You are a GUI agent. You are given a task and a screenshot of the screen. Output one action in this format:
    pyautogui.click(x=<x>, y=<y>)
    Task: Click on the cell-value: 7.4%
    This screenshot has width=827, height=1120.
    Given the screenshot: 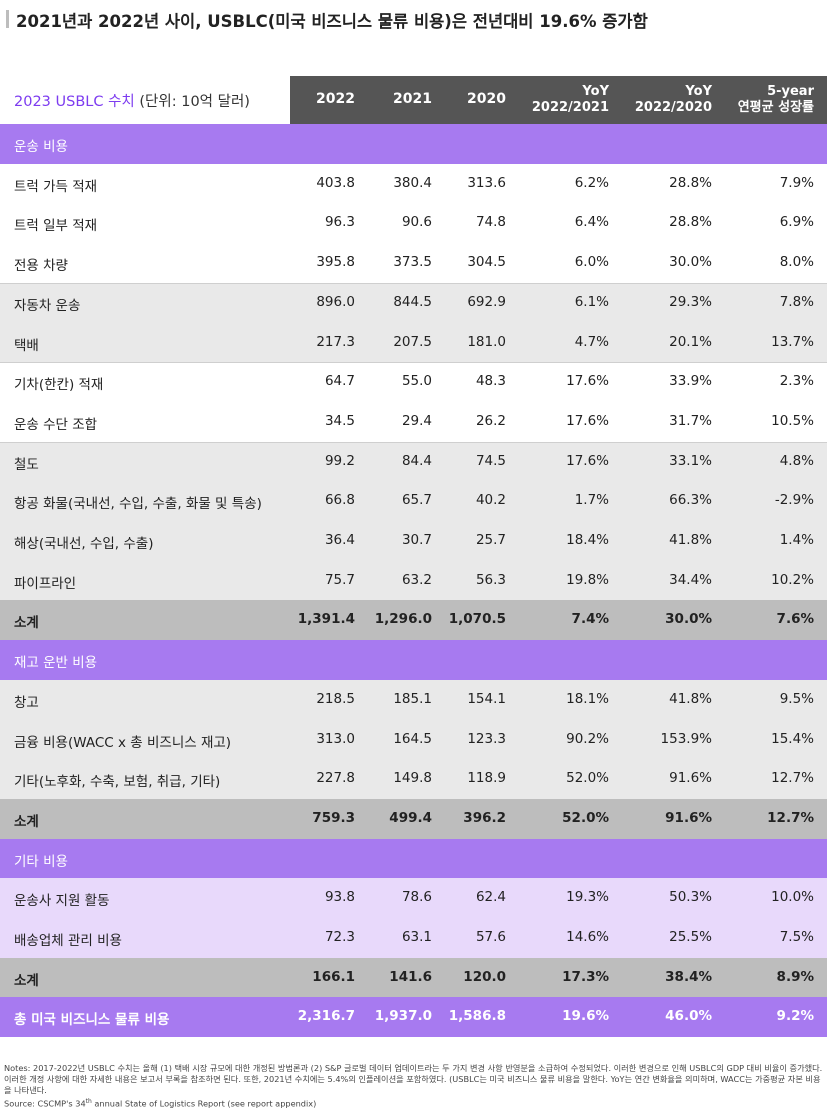 What is the action you would take?
    pyautogui.click(x=590, y=619)
    